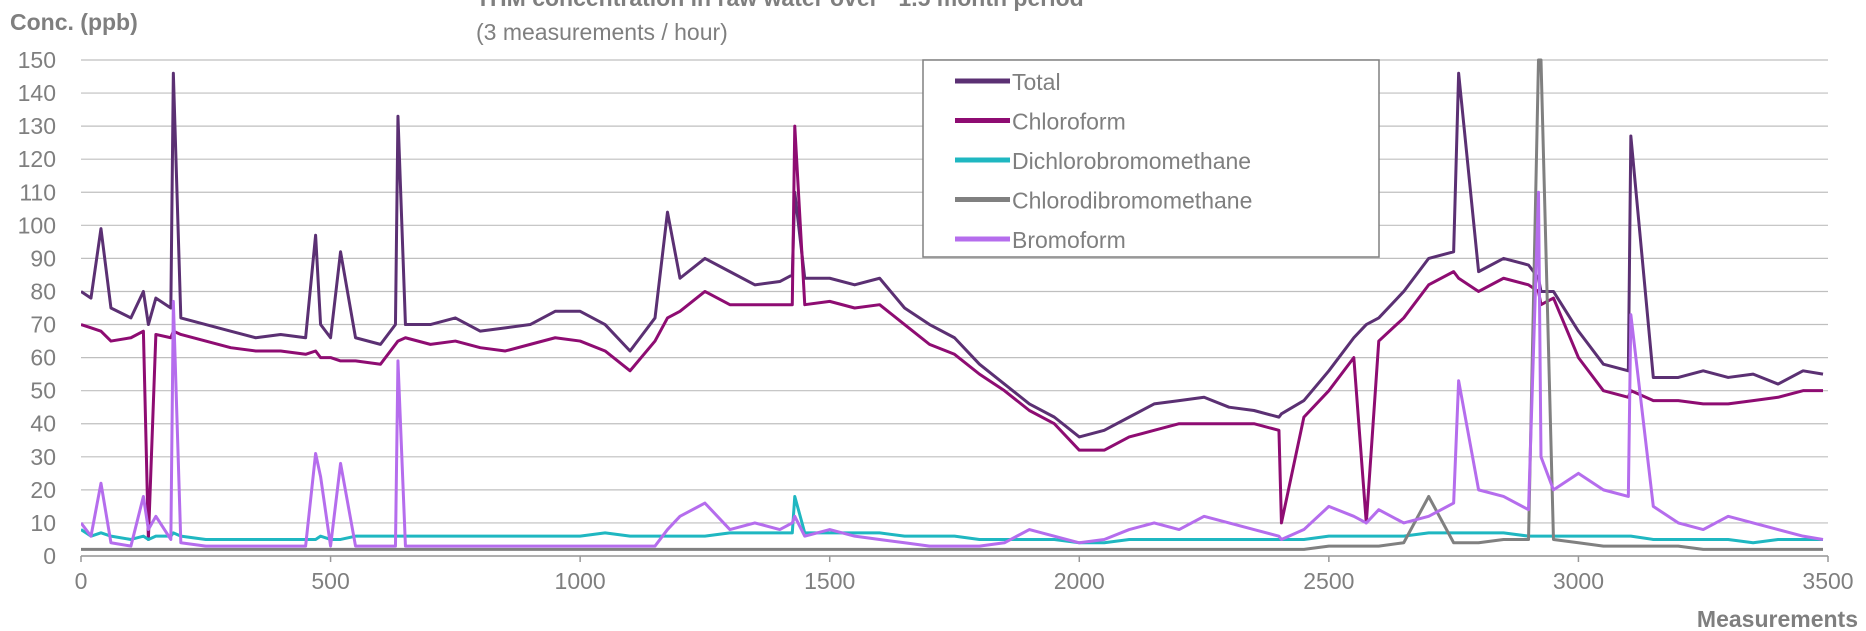 The height and width of the screenshot is (631, 1866). Describe the element at coordinates (43, 291) in the screenshot. I see `y-tick-label: 80` at that location.